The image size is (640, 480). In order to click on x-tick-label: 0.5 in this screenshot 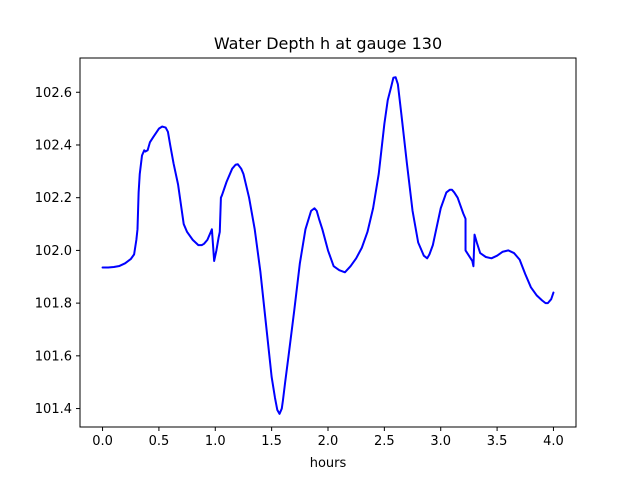, I will do `click(159, 441)`.